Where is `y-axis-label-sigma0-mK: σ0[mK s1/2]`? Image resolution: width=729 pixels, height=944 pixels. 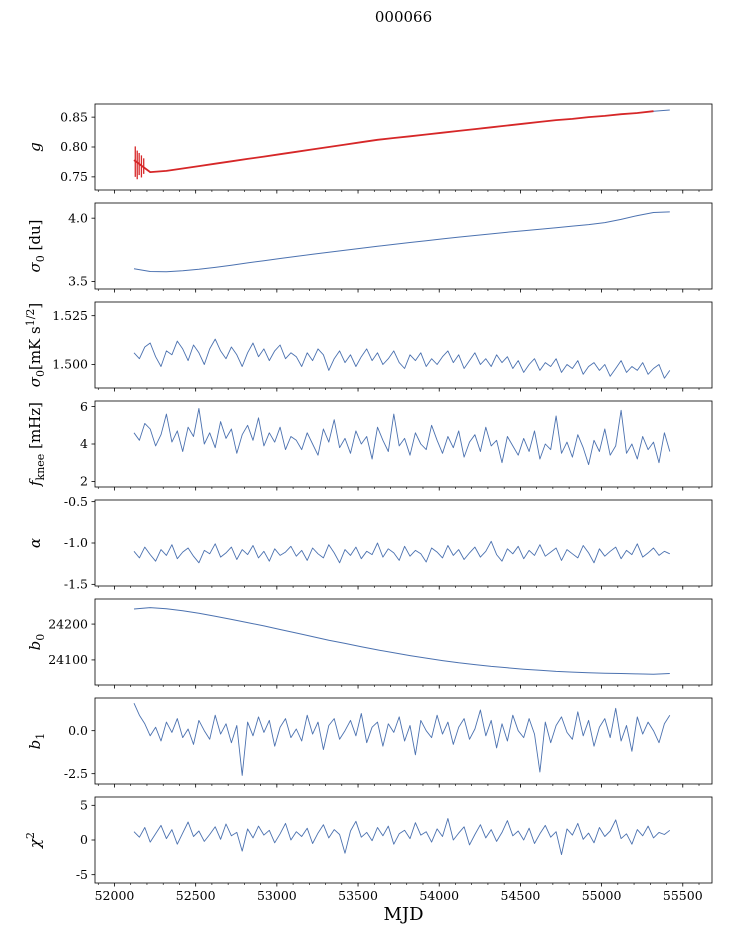 y-axis-label-sigma0-mK: σ0[mK s1/2] is located at coordinates (35, 345).